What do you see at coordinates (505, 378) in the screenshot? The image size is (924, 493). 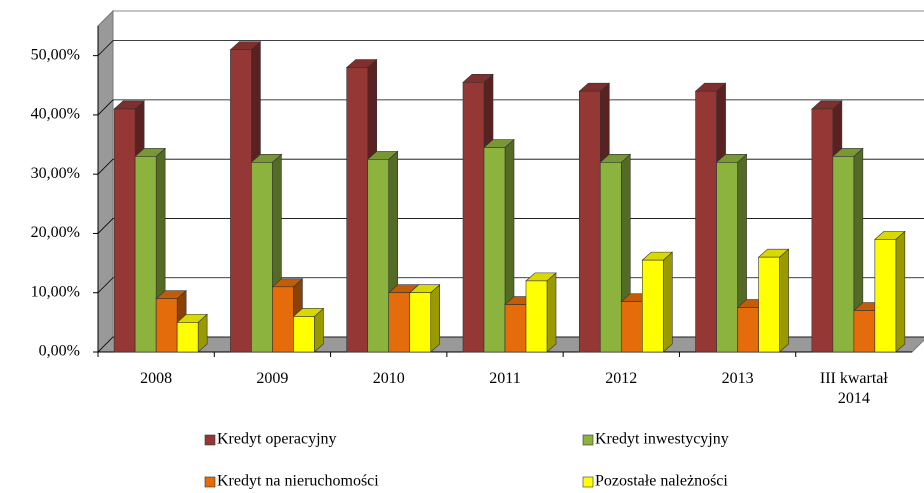 I see `x-tick-label: 2011` at bounding box center [505, 378].